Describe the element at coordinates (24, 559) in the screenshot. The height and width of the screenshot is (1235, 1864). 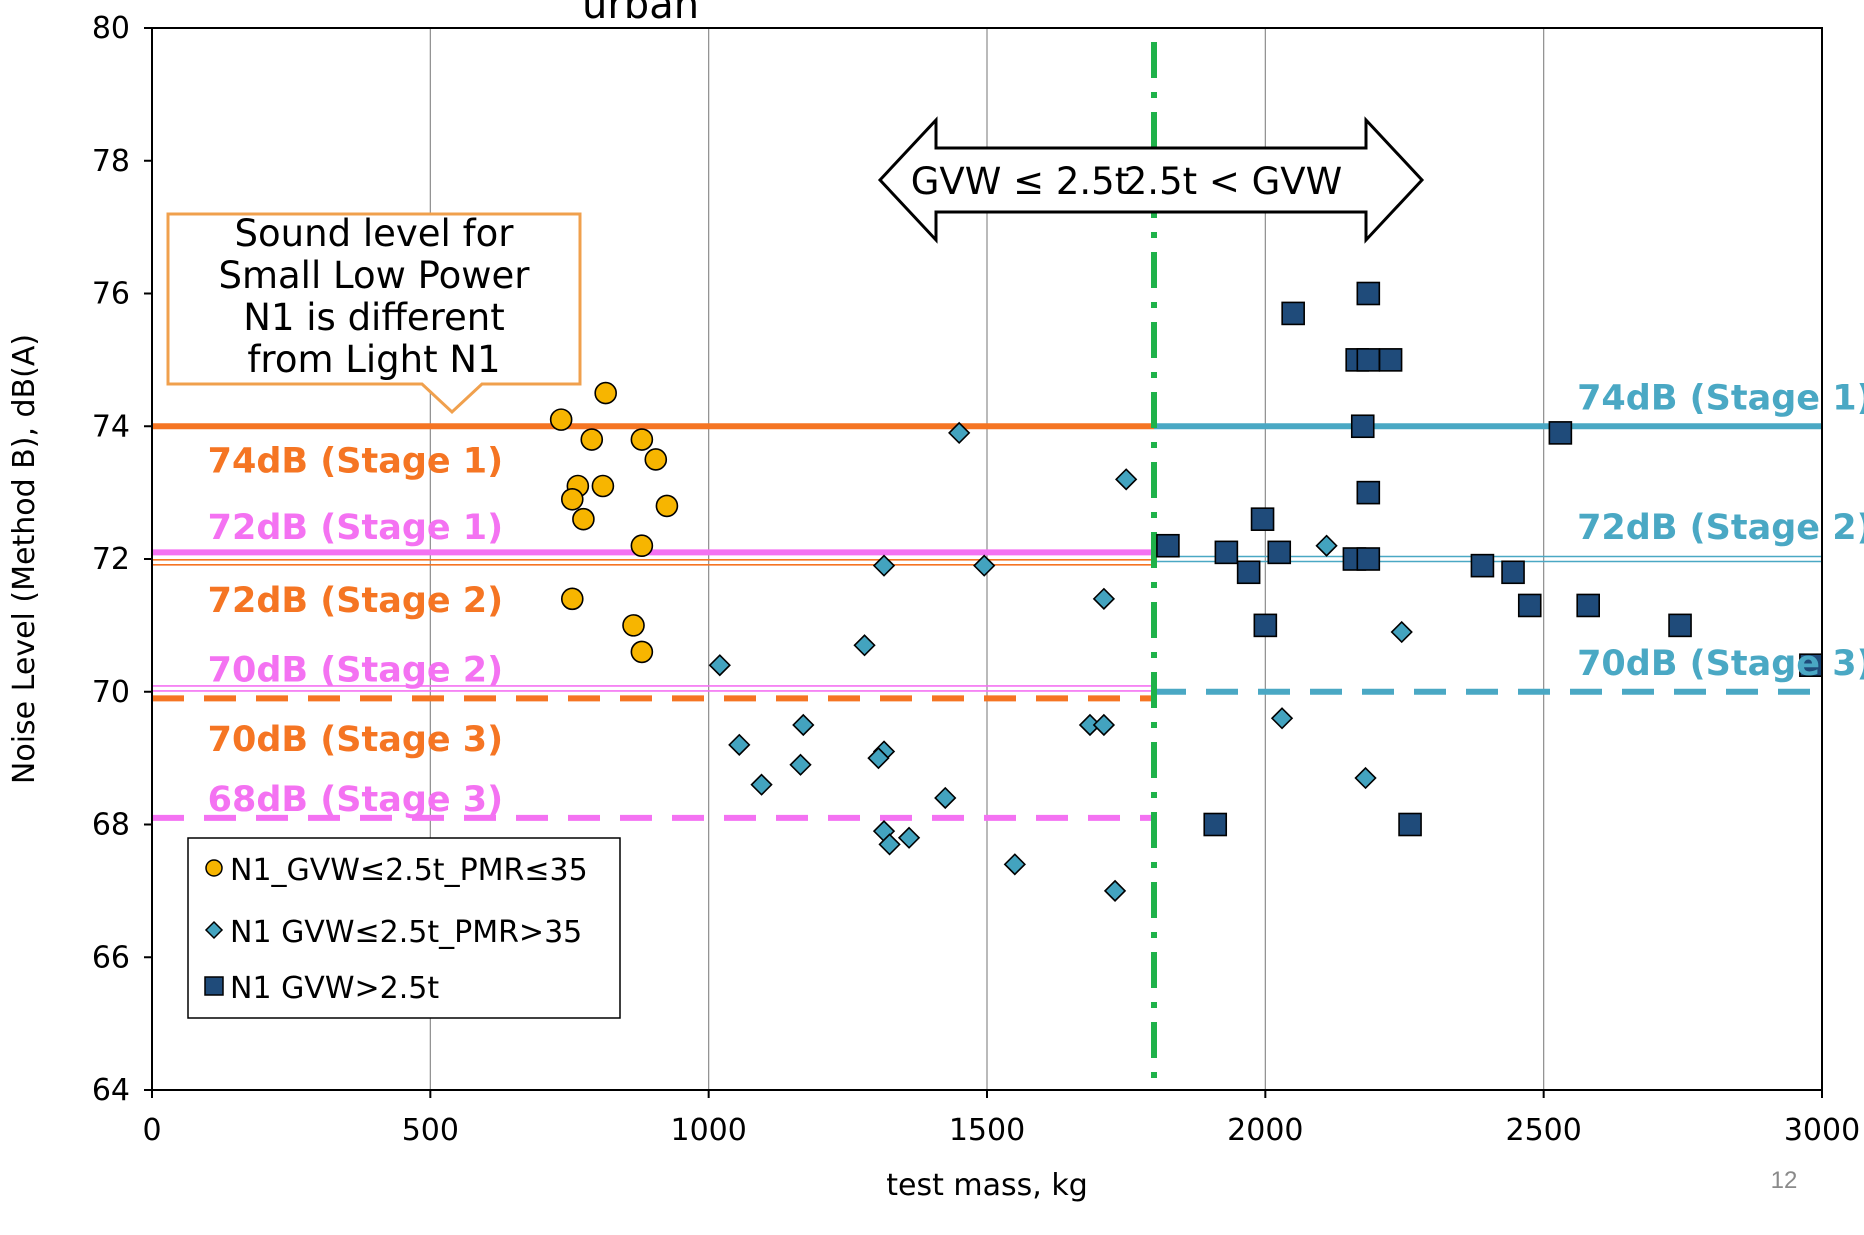
I see `y-axis-label: Noise Level (Method B), dB(A)` at that location.